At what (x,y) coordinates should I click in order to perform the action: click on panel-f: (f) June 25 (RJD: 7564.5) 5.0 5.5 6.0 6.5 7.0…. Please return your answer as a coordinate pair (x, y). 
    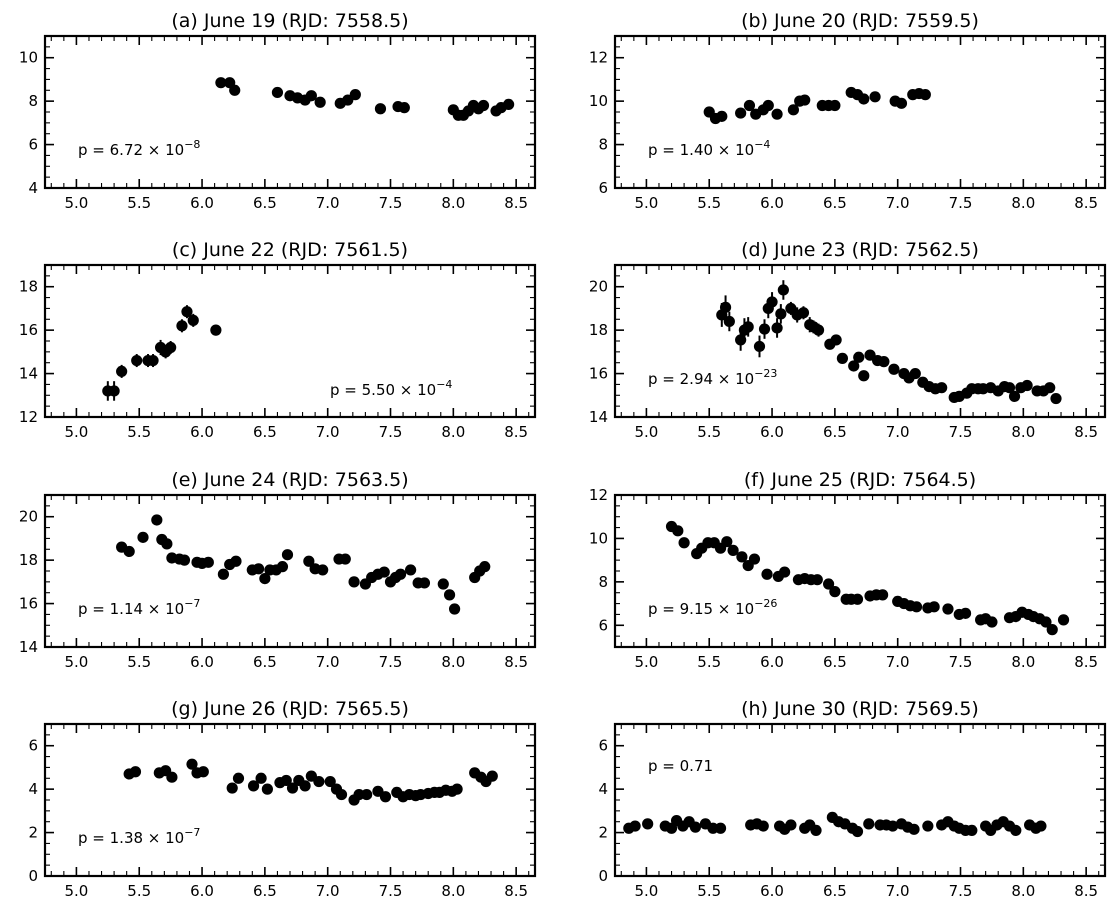
    Looking at the image, I should click on (848, 570).